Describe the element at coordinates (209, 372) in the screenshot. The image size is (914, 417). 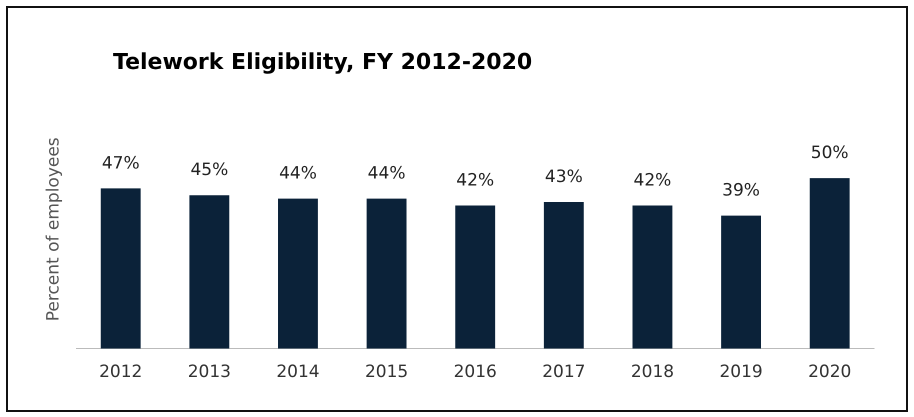
I see `x-tick-label: 2013` at that location.